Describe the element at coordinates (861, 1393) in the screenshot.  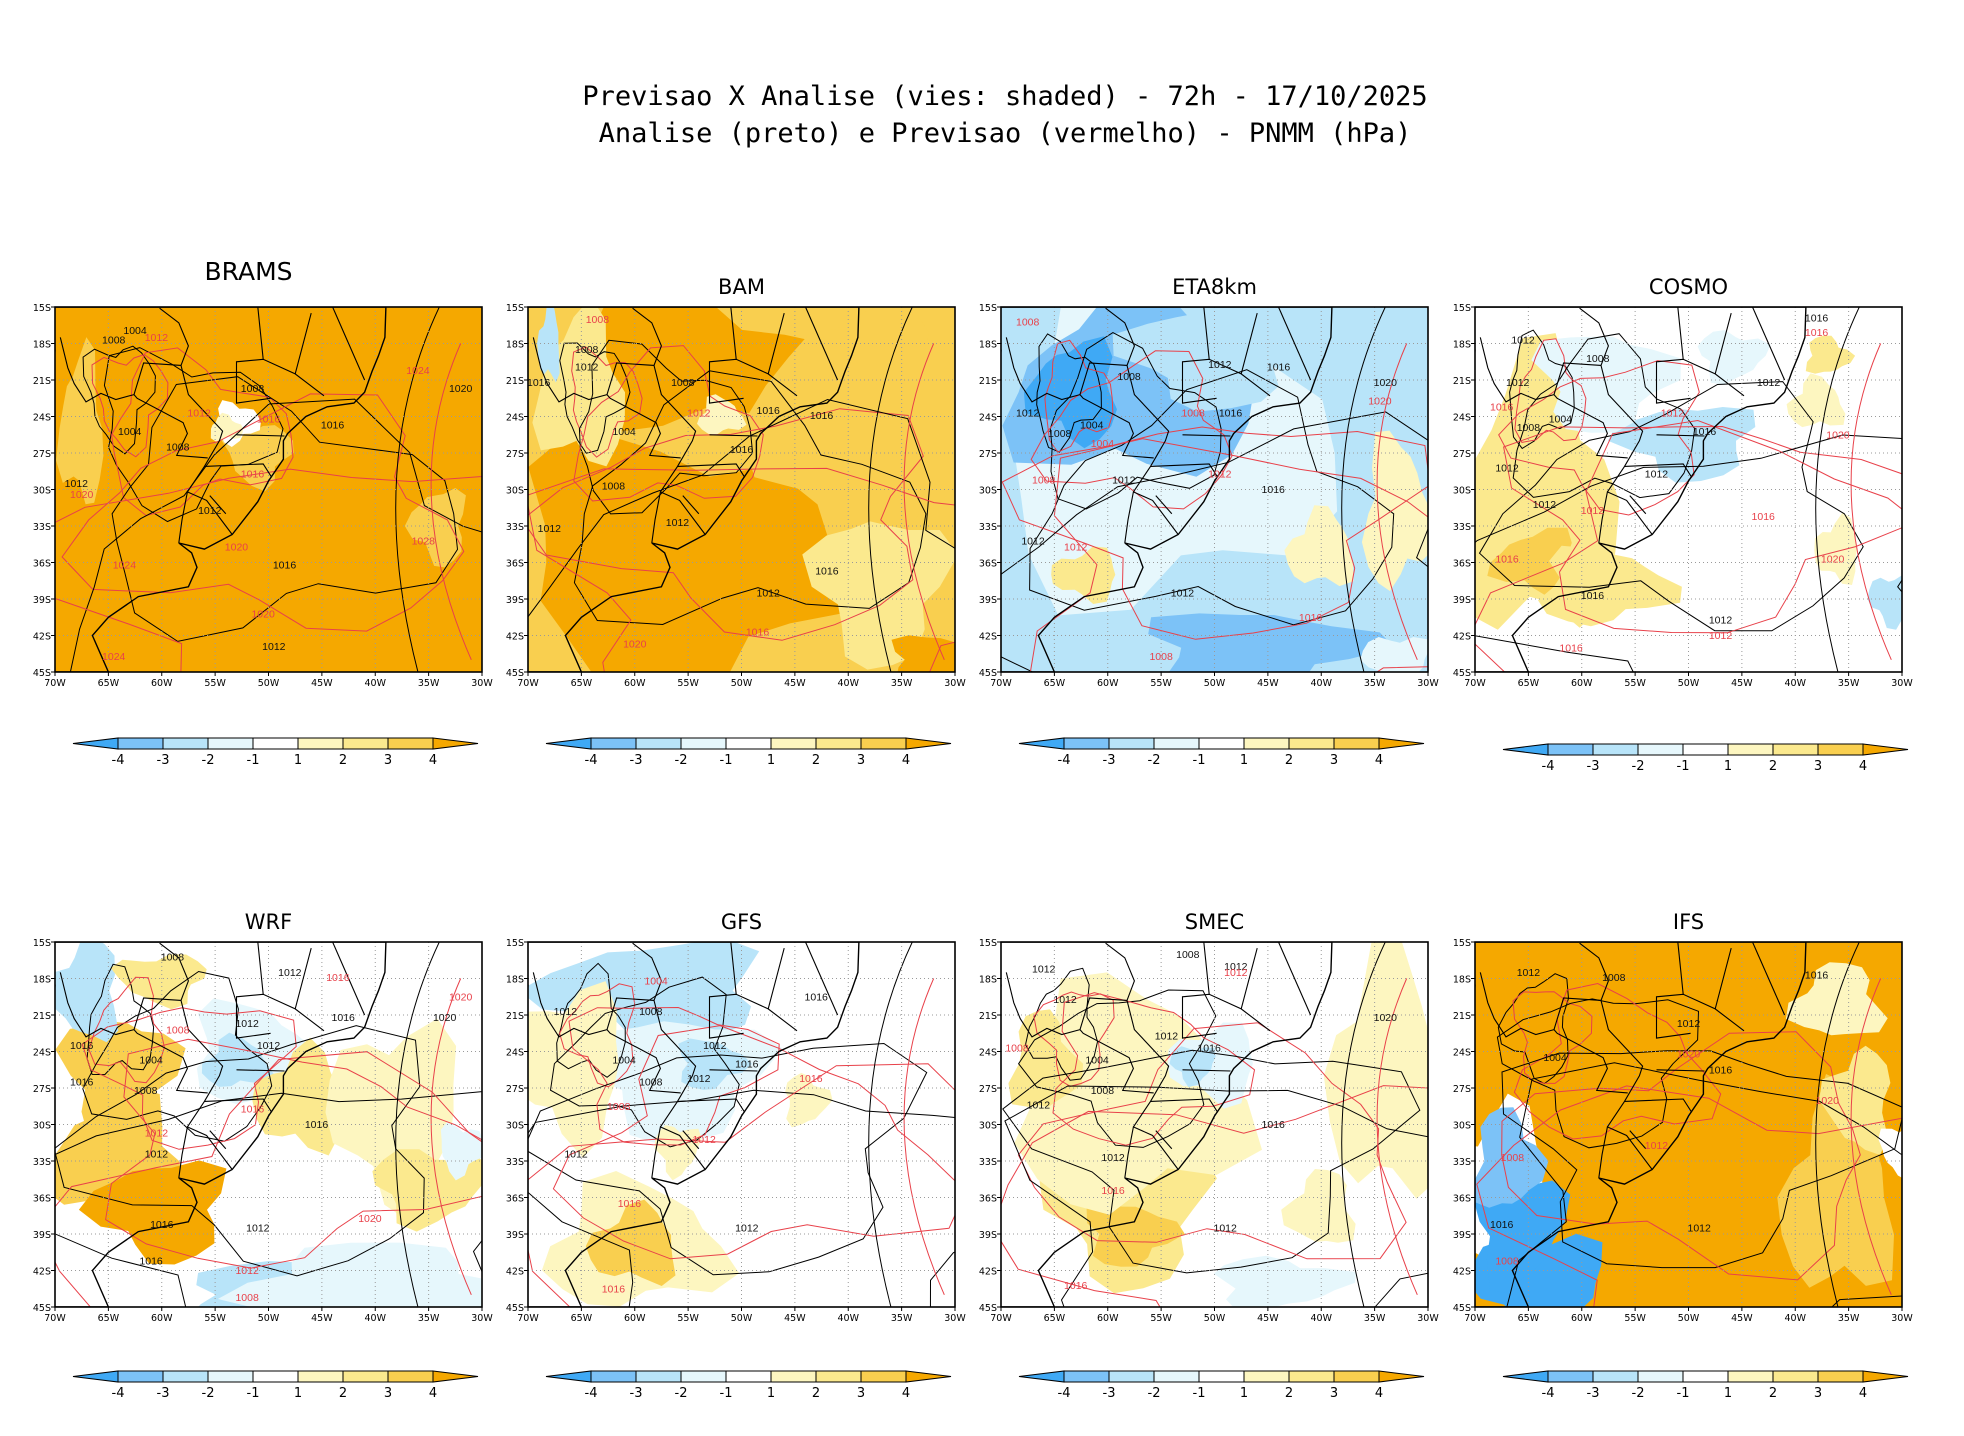
I see `colorbar-label: 3` at that location.